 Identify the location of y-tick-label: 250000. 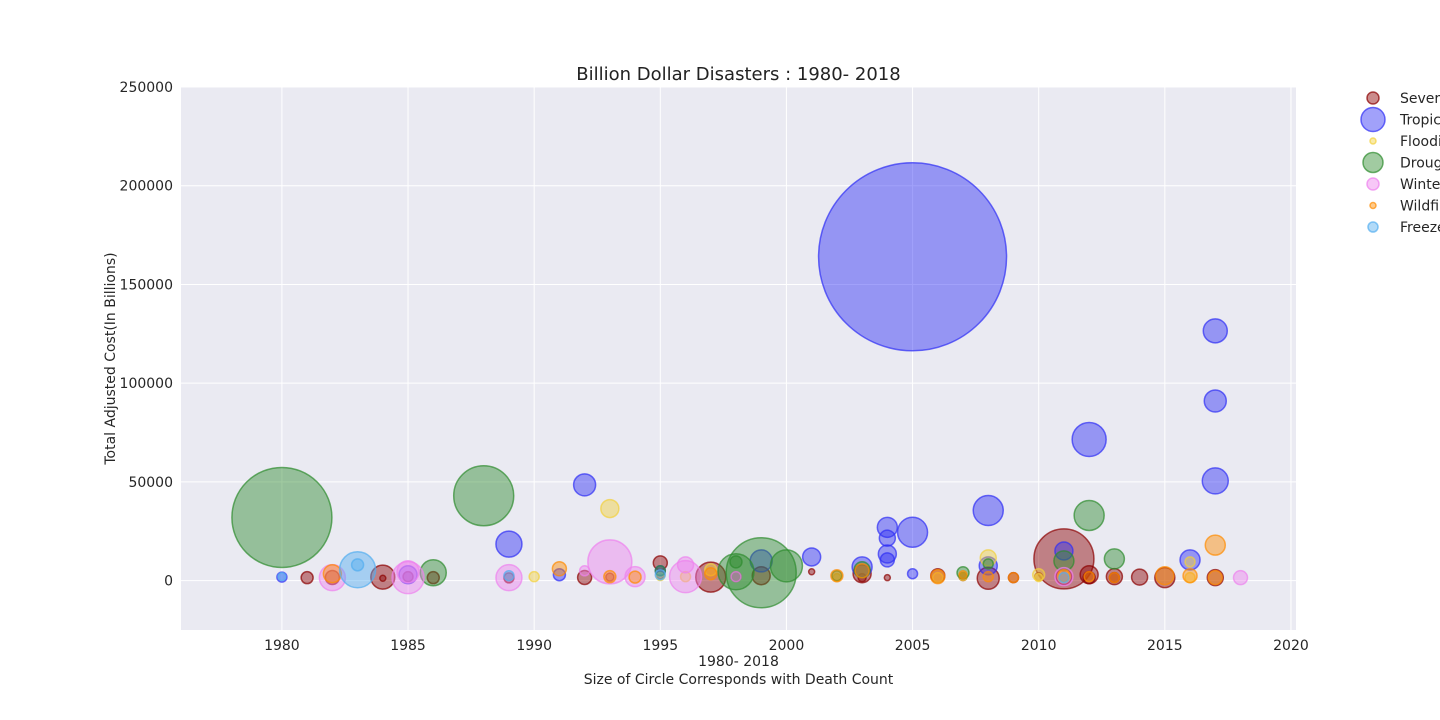
(146, 88).